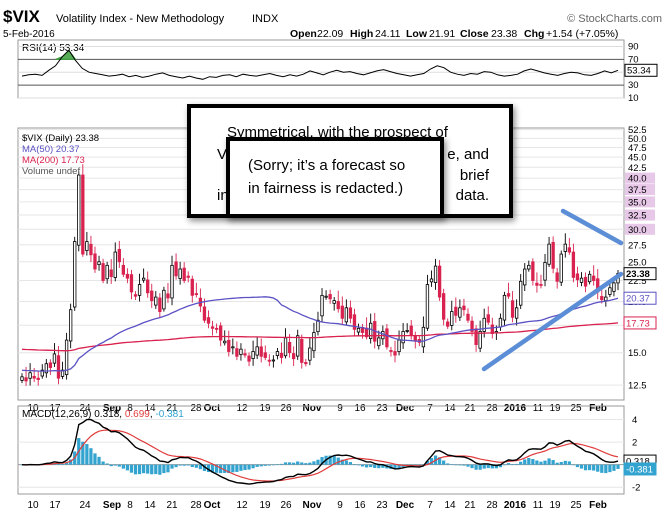 The image size is (667, 529). What do you see at coordinates (265, 19) in the screenshot?
I see `exchange-label: INDX` at bounding box center [265, 19].